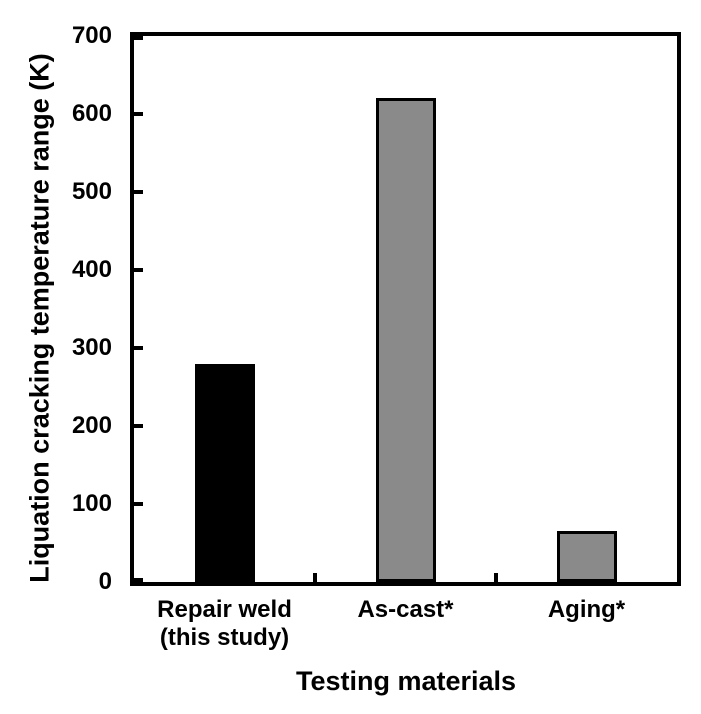 This screenshot has width=701, height=714. Describe the element at coordinates (91, 503) in the screenshot. I see `y-tick-label: 100` at that location.